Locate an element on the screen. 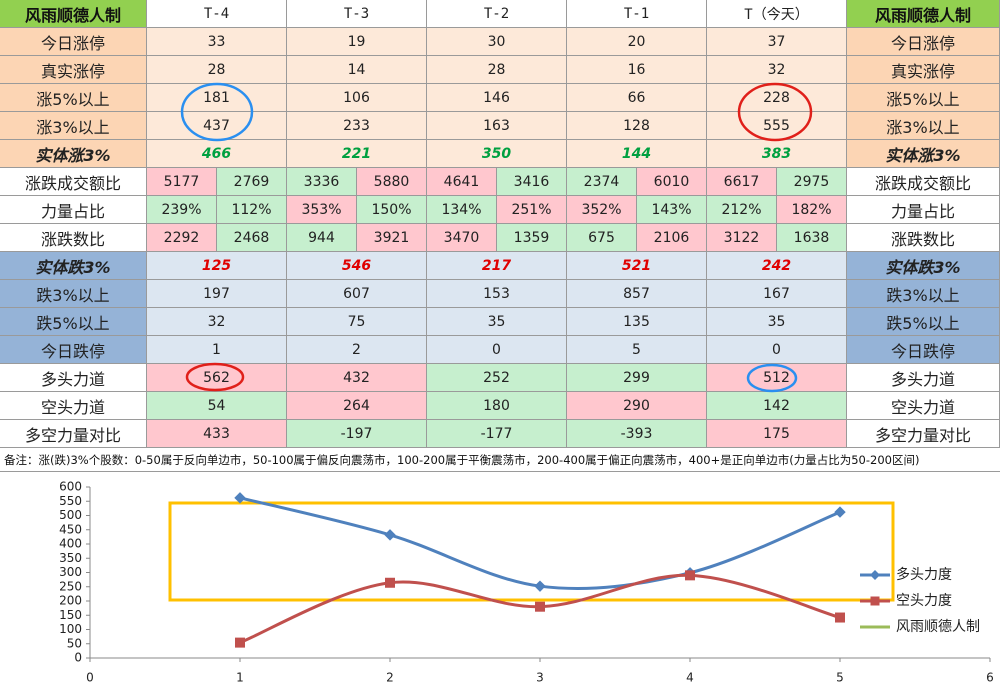 This screenshot has width=1000, height=700. header-cell: T-2 is located at coordinates (497, 14).